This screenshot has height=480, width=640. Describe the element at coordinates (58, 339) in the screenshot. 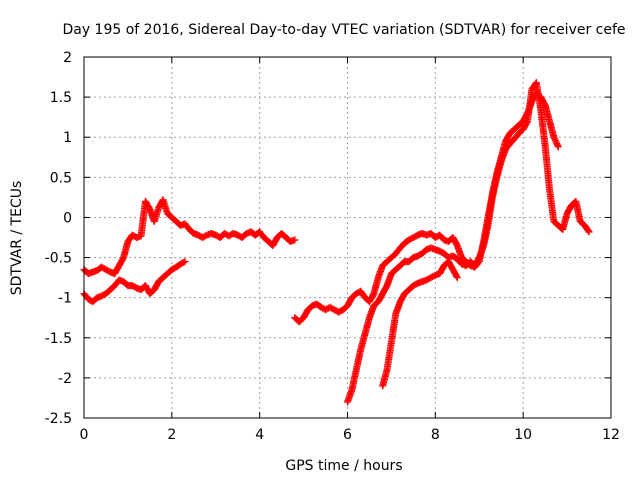

I see `y-tick-label: -1.5` at that location.